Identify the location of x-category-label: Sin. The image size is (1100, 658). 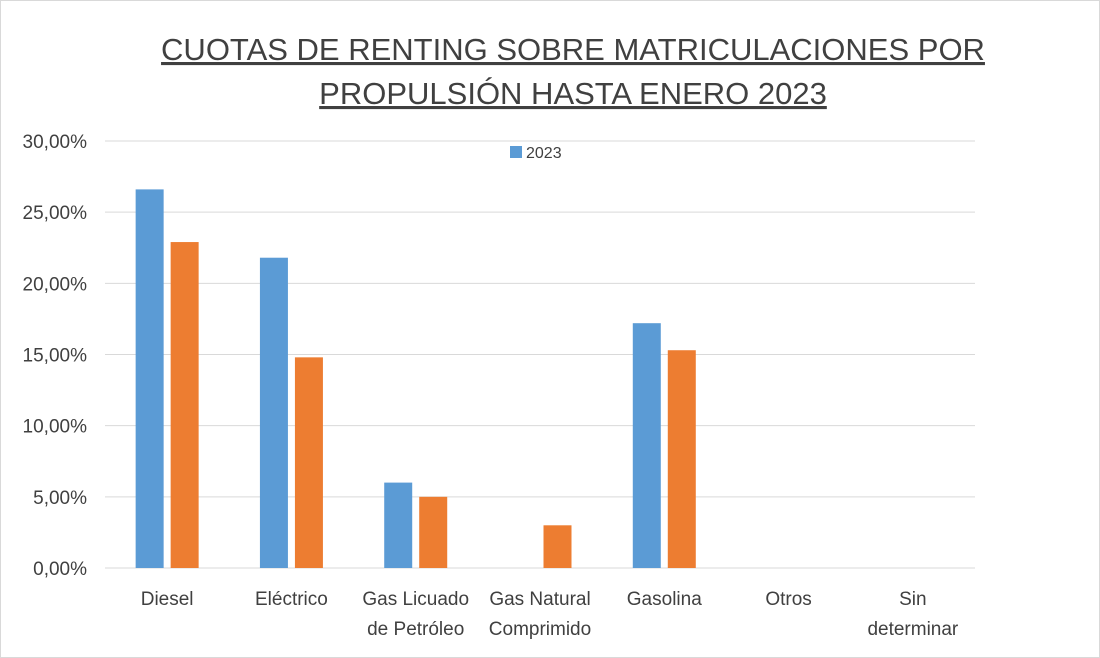
(912, 599).